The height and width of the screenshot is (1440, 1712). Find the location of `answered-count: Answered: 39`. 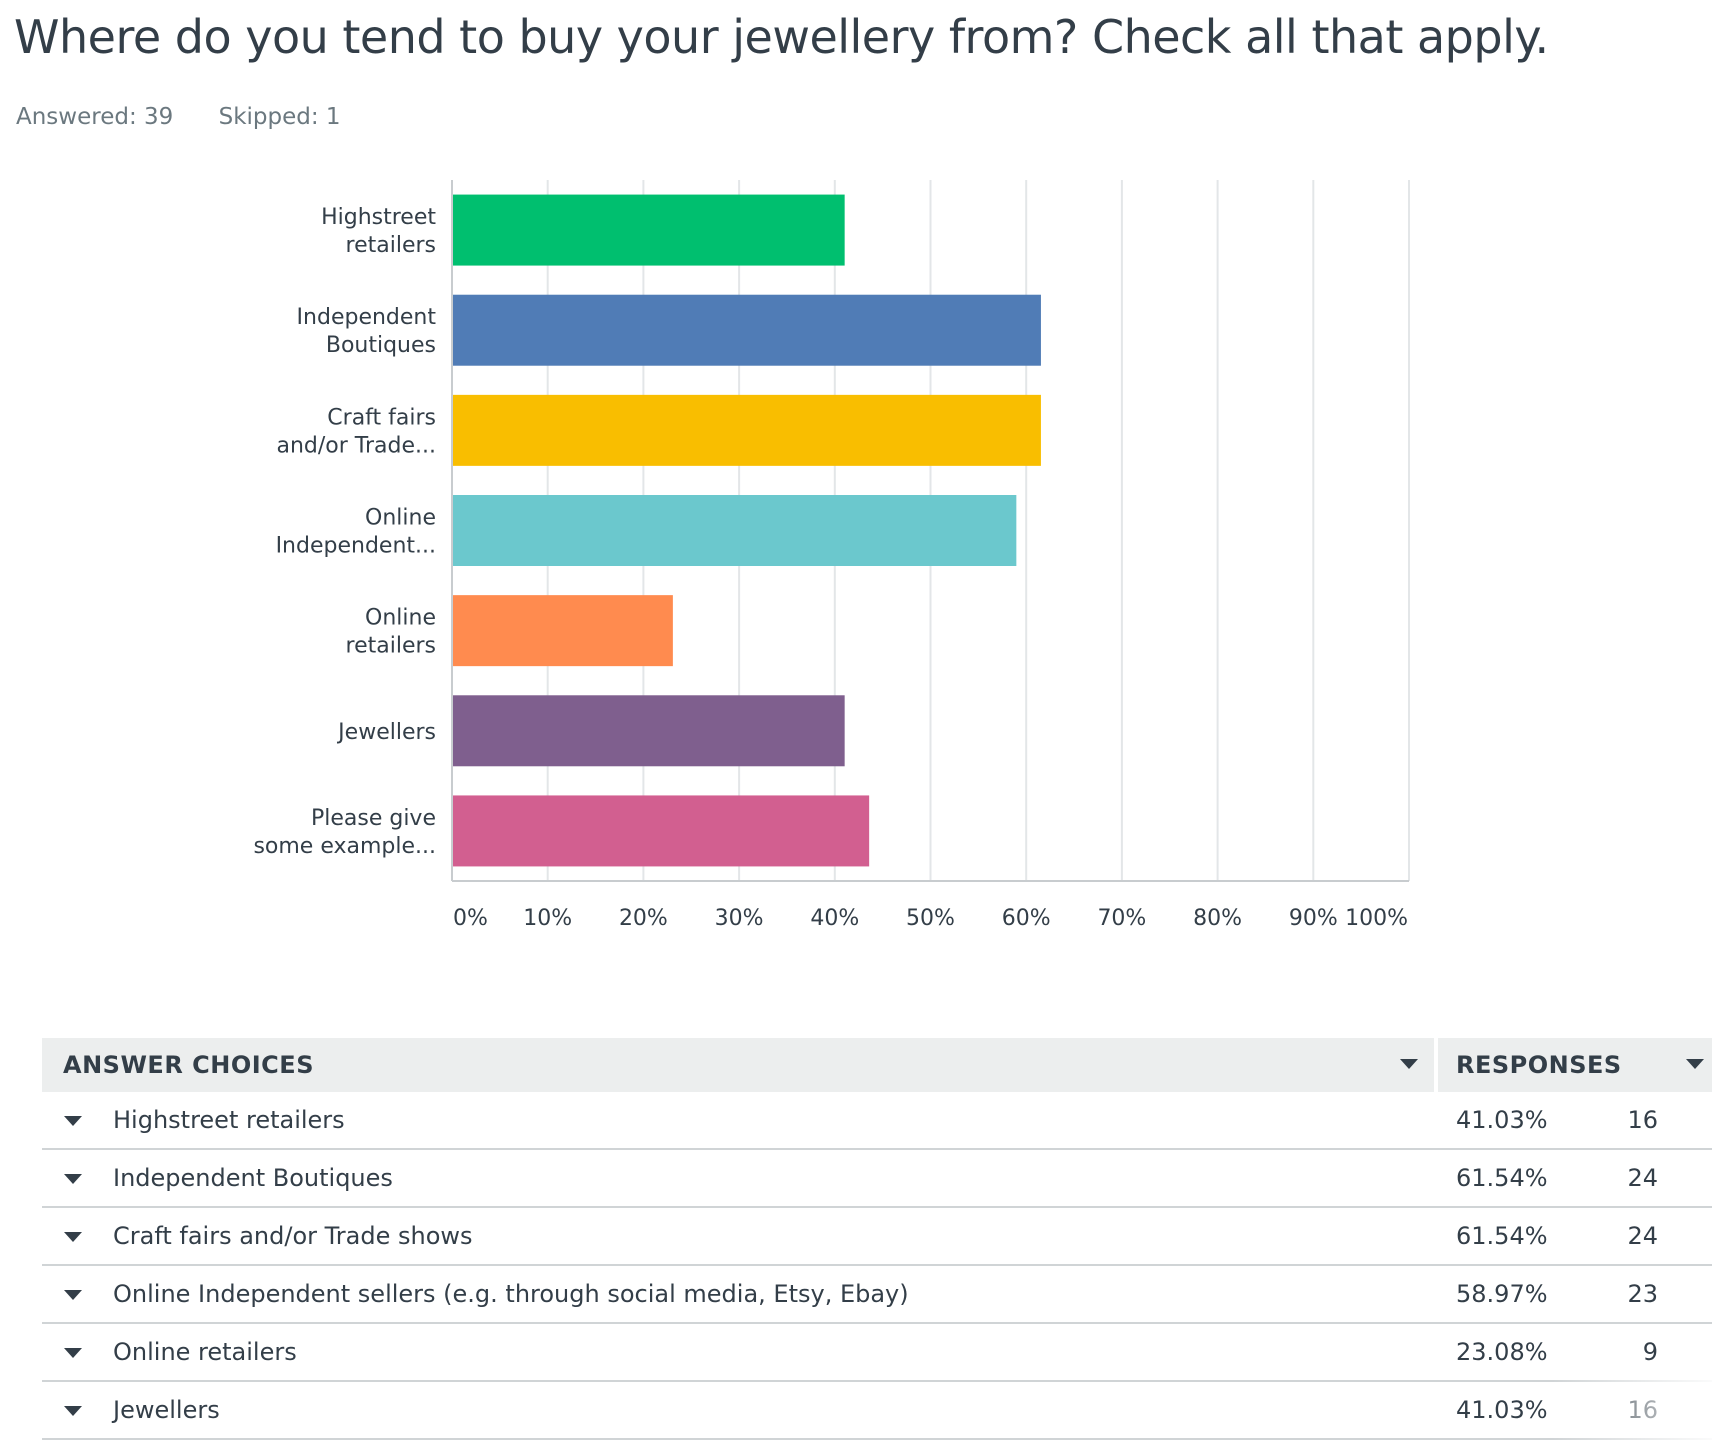

answered-count: Answered: 39 is located at coordinates (95, 117).